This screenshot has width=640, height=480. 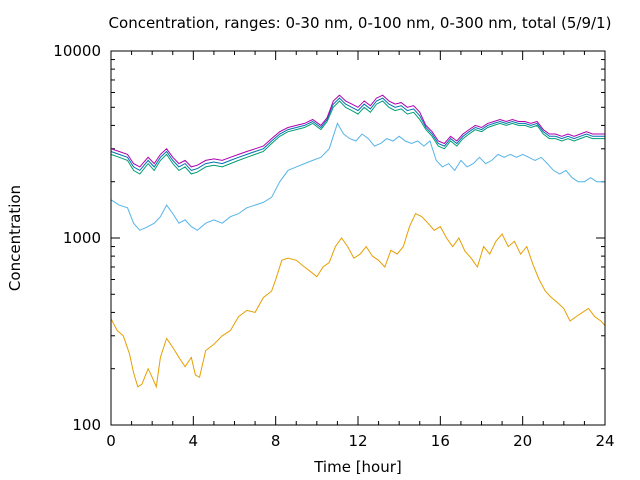 What do you see at coordinates (194, 441) in the screenshot?
I see `x-tick-label: 4` at bounding box center [194, 441].